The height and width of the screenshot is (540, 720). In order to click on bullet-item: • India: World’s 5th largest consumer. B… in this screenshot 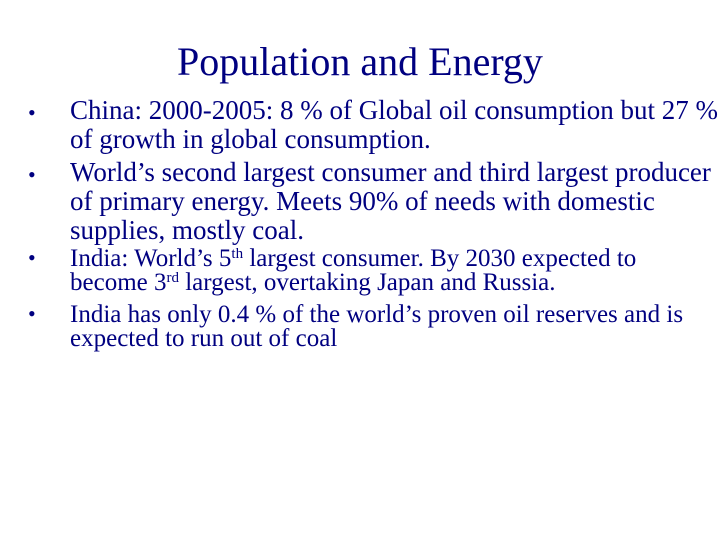, I will do `click(373, 270)`.